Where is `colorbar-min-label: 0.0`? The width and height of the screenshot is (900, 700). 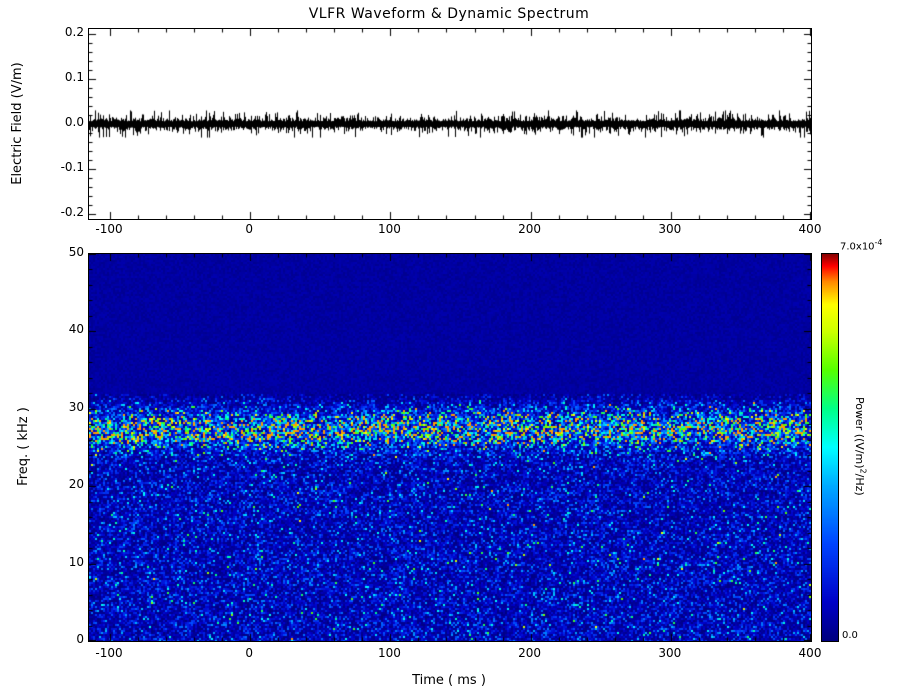 colorbar-min-label: 0.0 is located at coordinates (850, 635).